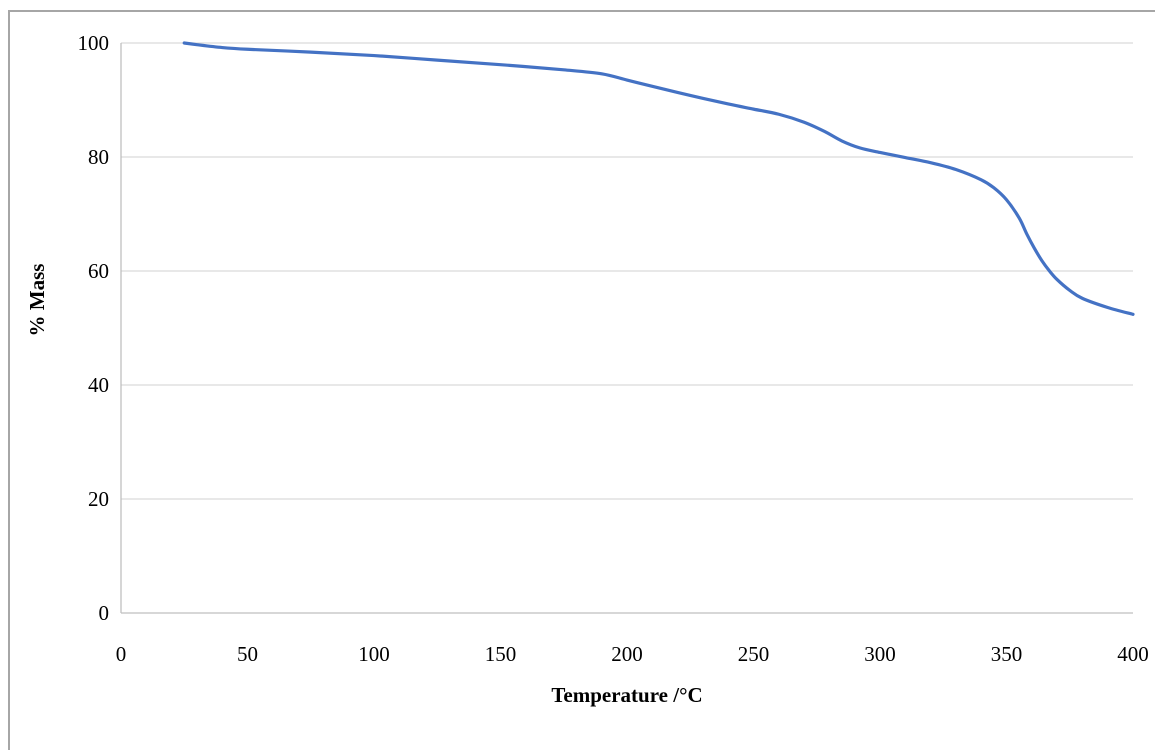 Image resolution: width=1155 pixels, height=750 pixels. What do you see at coordinates (1133, 654) in the screenshot?
I see `x-tick-label: 400` at bounding box center [1133, 654].